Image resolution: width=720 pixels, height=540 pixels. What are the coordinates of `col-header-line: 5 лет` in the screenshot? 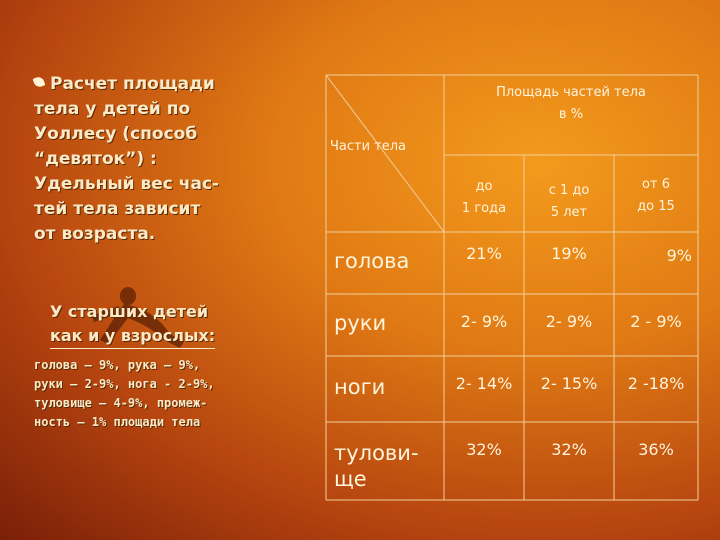 It's located at (569, 212).